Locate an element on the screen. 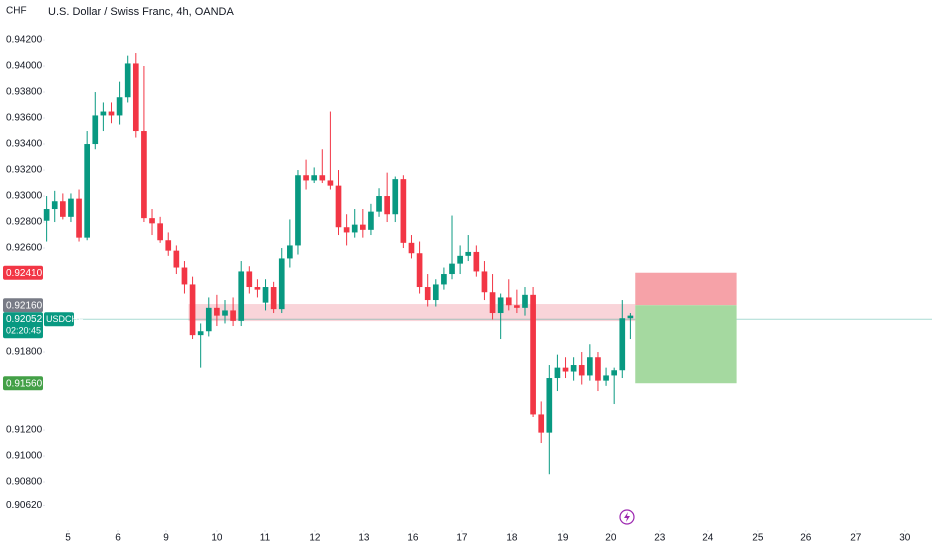 This screenshot has width=932, height=550. y-tick-label: 0.93200 is located at coordinates (24, 170).